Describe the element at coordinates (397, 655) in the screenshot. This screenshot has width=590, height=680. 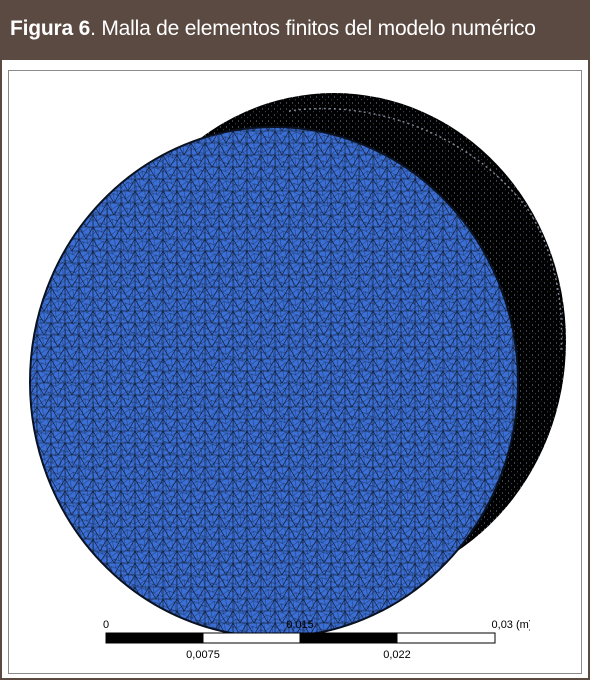
I see `scale-label-0022: 0,022` at that location.